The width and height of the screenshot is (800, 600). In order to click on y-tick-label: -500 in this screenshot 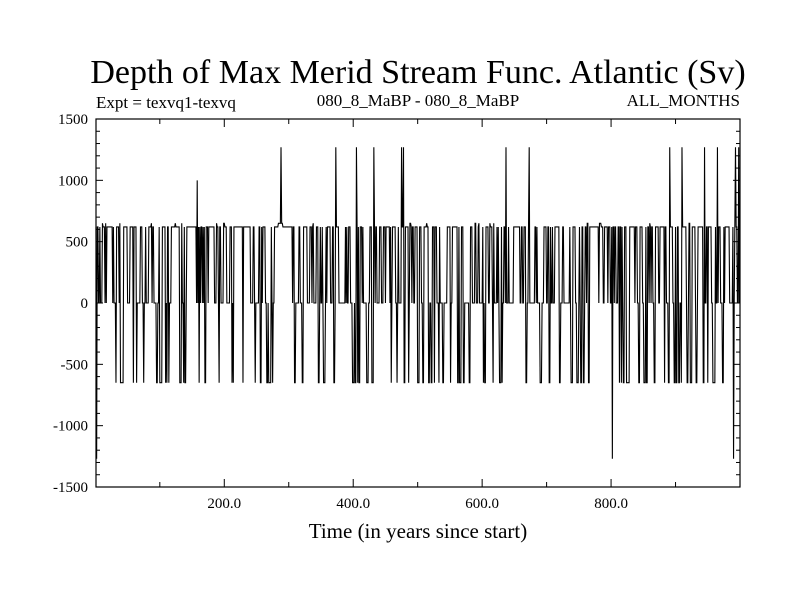, I will do `click(75, 365)`.